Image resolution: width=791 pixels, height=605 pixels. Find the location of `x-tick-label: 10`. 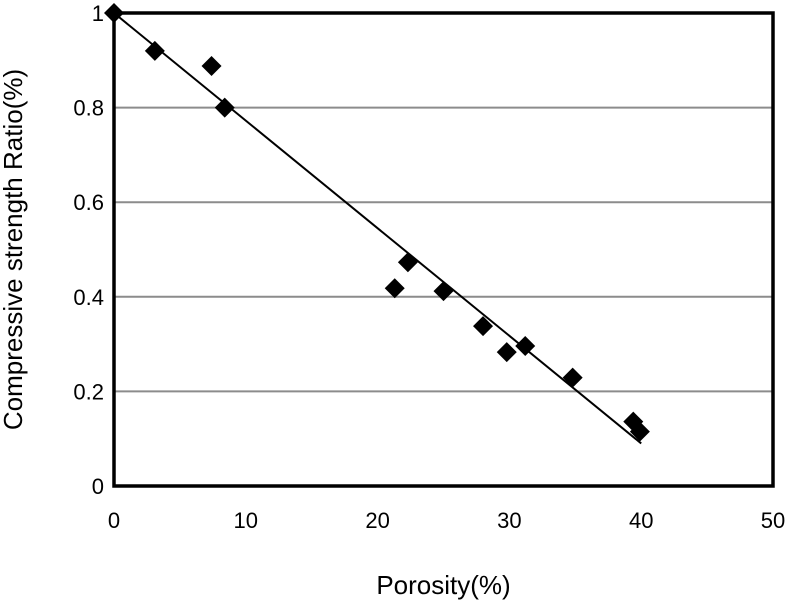

x-tick-label: 10 is located at coordinates (246, 520).